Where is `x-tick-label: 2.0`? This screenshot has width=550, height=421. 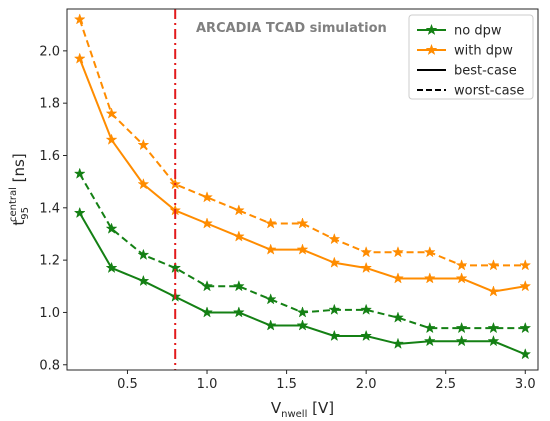
x-tick-label: 2.0 is located at coordinates (366, 384).